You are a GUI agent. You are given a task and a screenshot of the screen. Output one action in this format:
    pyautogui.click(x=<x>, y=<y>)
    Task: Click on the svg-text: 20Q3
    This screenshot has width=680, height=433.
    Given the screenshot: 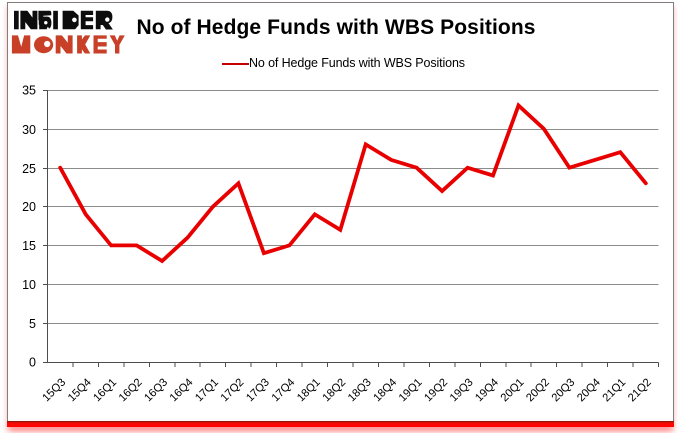 What is the action you would take?
    pyautogui.click(x=564, y=390)
    